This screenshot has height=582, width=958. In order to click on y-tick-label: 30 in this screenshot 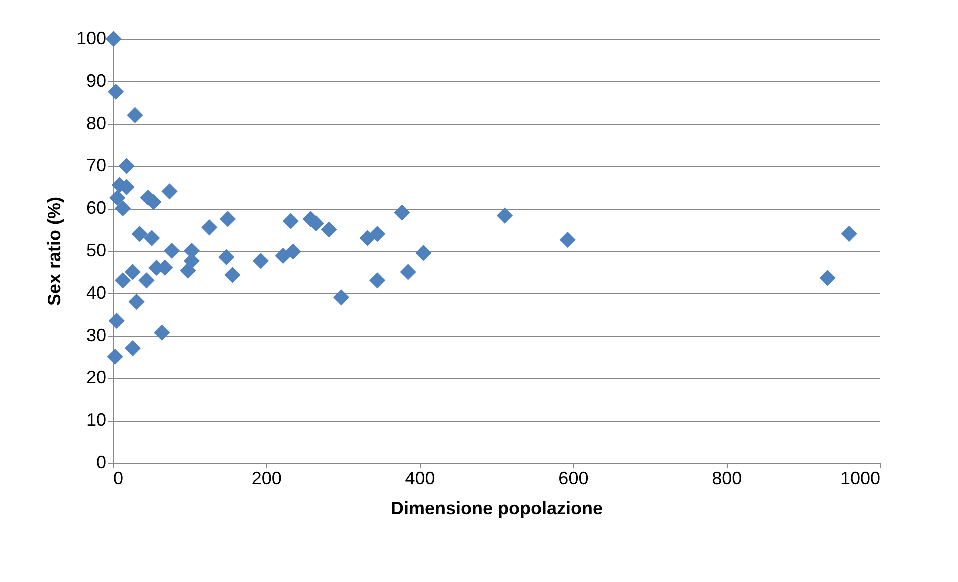, I will do `click(96, 335)`.